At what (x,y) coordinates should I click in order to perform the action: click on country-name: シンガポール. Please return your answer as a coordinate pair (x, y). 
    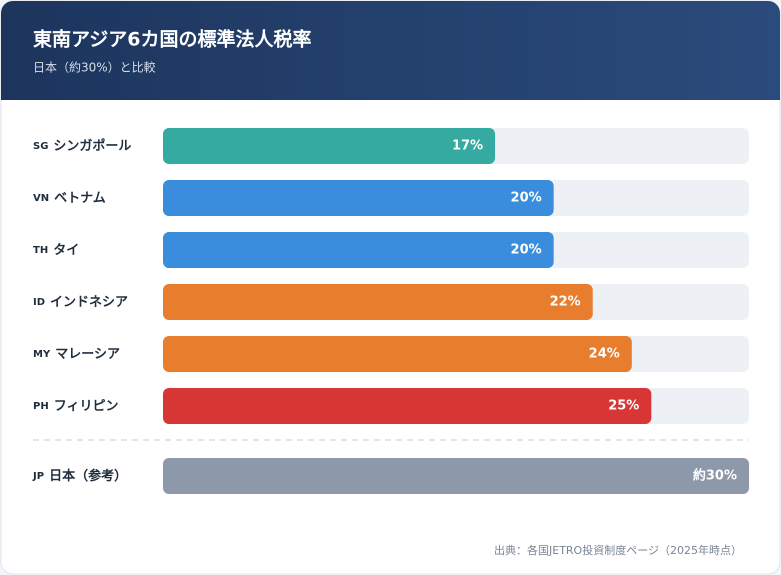
    Looking at the image, I should click on (92, 146).